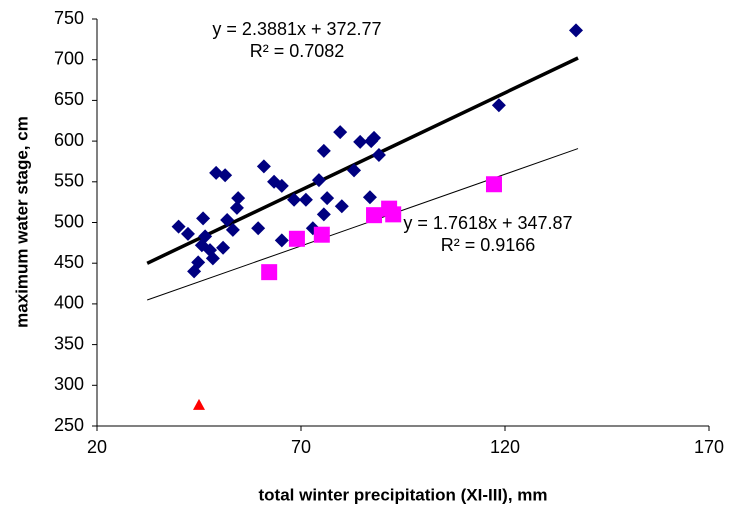 The width and height of the screenshot is (729, 508). Describe the element at coordinates (69, 99) in the screenshot. I see `y-tick-label: 650` at that location.